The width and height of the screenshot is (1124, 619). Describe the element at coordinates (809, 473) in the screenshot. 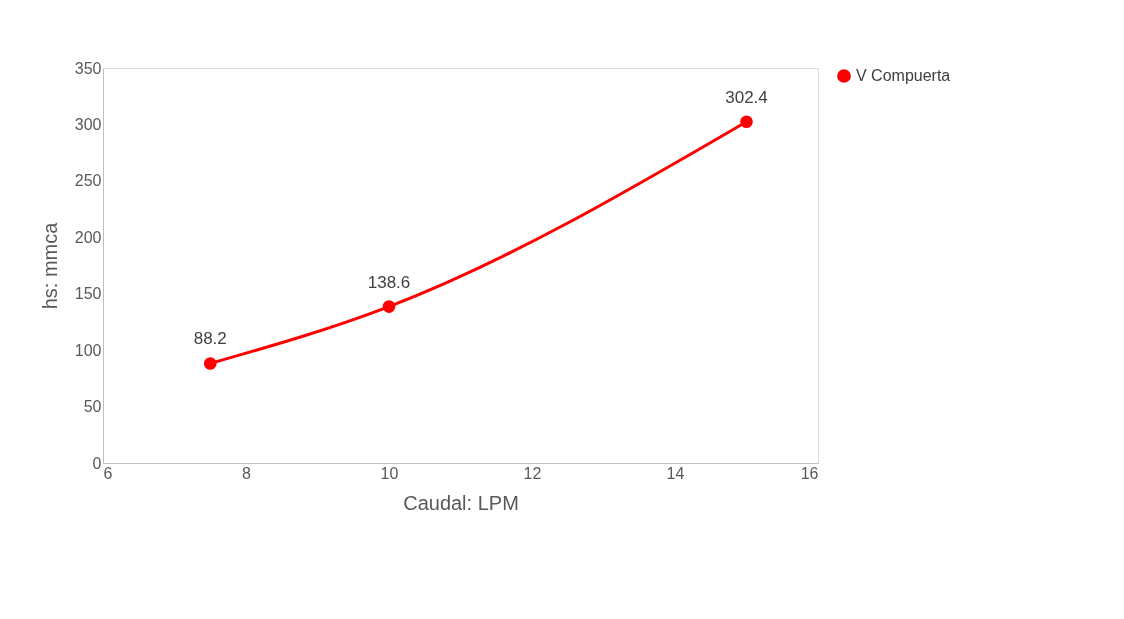

I see `x-tick-label: 16` at that location.